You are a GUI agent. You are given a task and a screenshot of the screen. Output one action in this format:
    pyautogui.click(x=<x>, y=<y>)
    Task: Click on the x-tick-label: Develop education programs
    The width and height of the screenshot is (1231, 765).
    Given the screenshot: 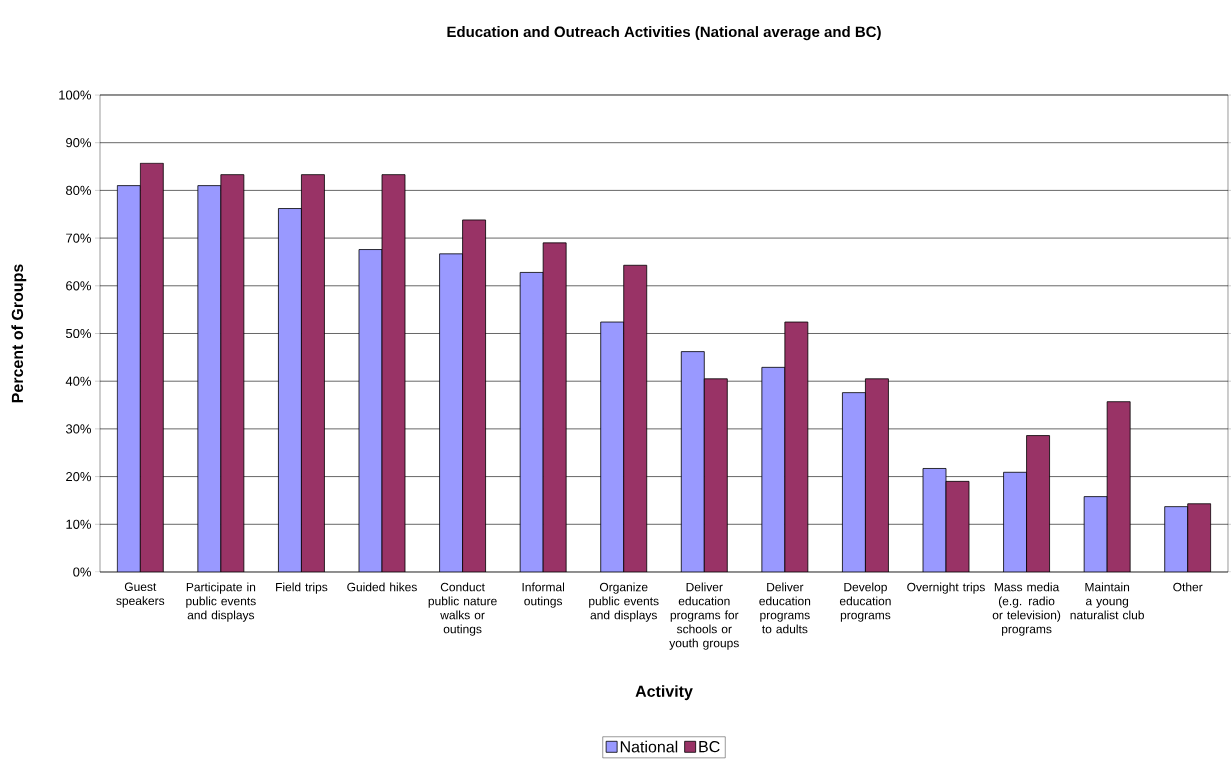 What is the action you would take?
    pyautogui.click(x=865, y=602)
    